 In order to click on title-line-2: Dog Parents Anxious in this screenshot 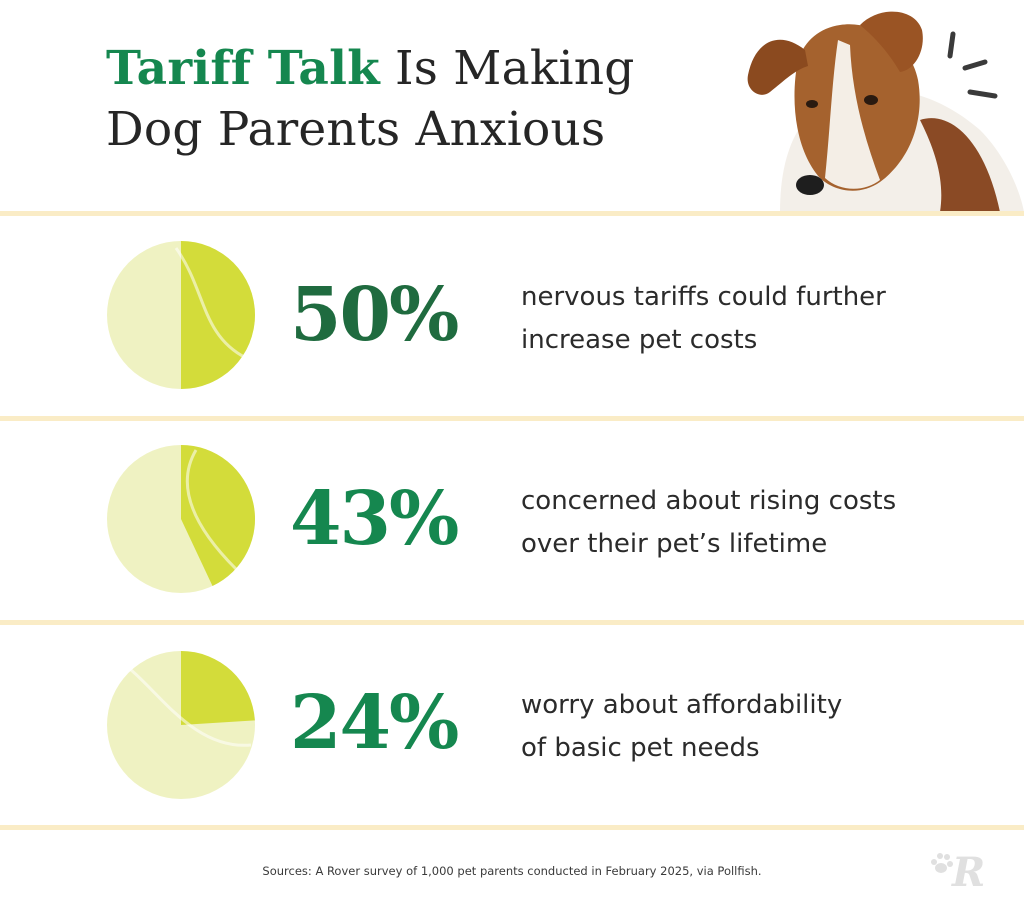, I will do `click(356, 130)`.